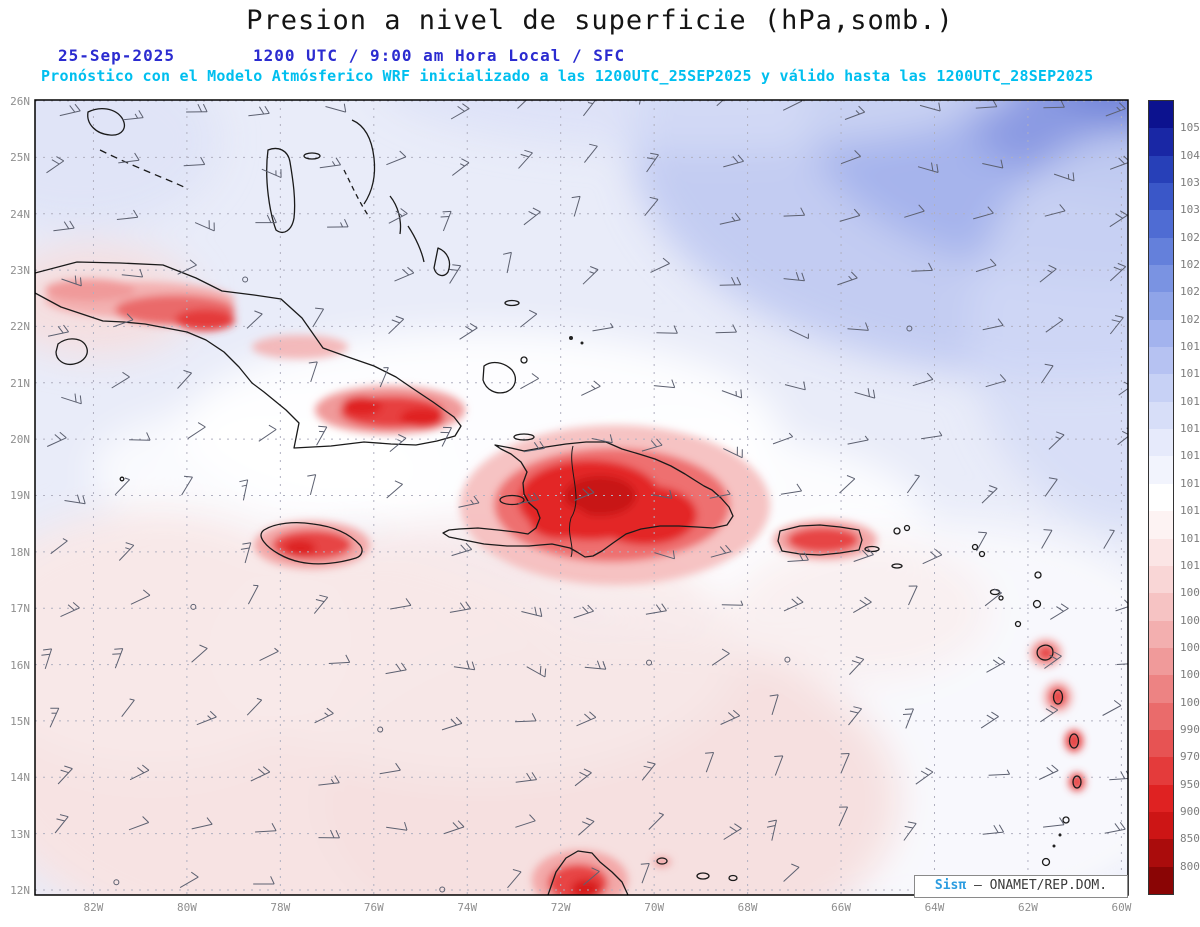 The image size is (1200, 927). I want to click on cayman-islet, so click(122, 479).